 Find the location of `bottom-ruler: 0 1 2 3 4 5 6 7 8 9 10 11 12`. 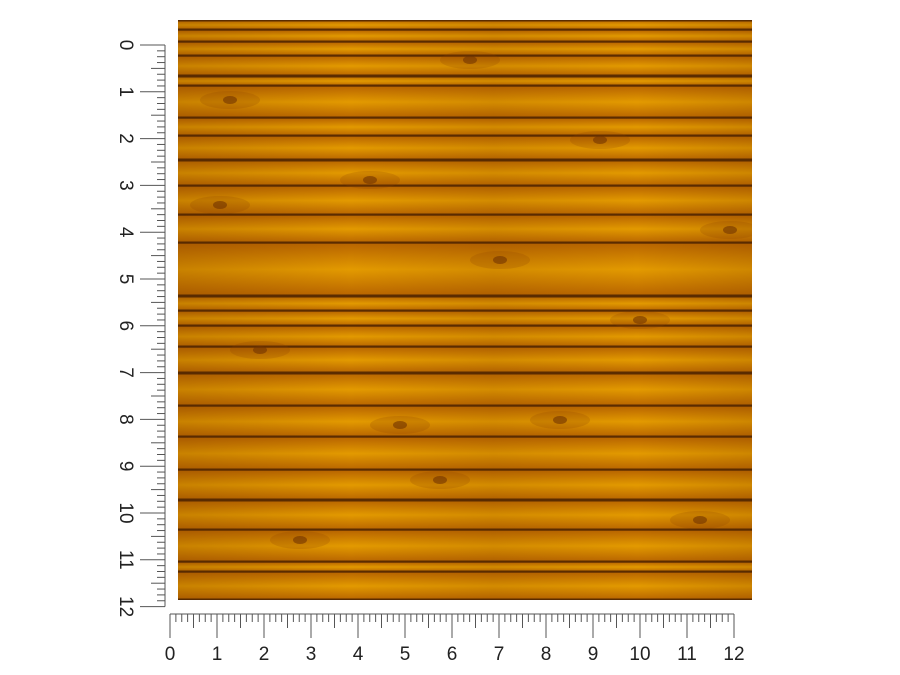

bottom-ruler: 0 1 2 3 4 5 6 7 8 9 10 11 12 is located at coordinates (455, 639).